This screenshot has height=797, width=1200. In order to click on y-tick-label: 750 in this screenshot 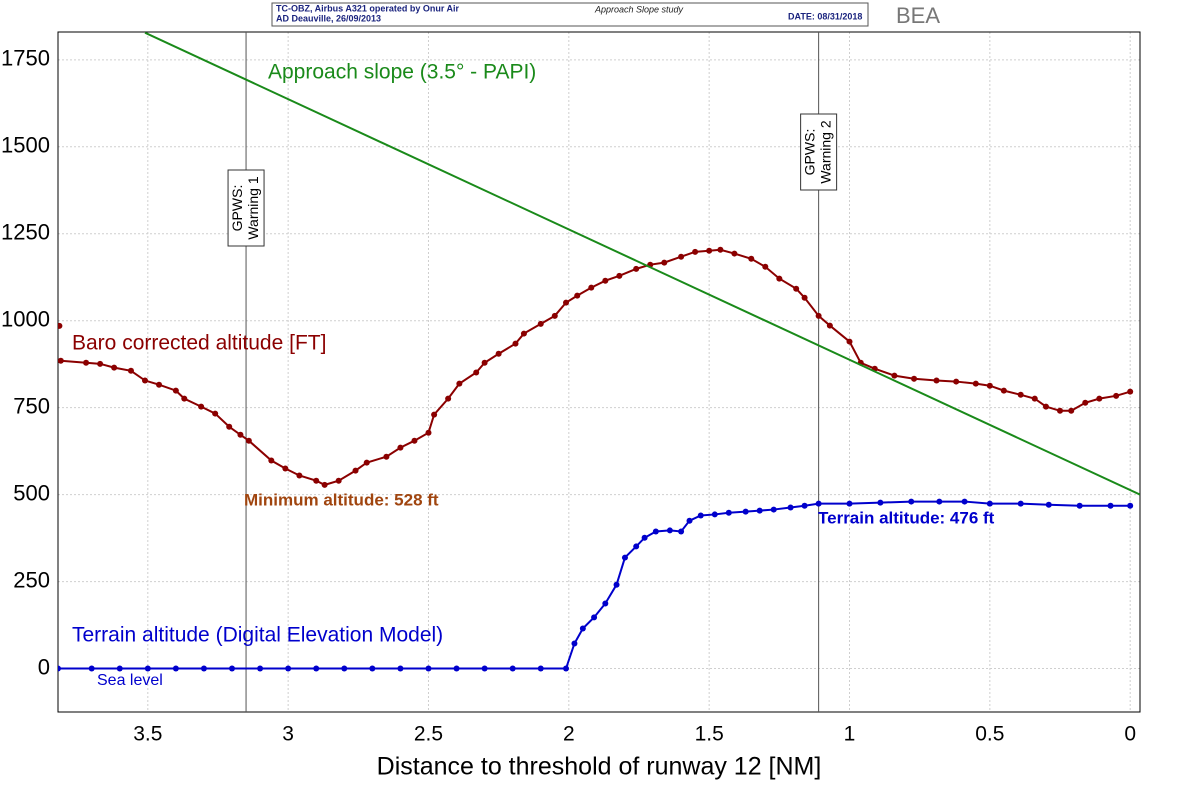, I will do `click(31, 405)`.